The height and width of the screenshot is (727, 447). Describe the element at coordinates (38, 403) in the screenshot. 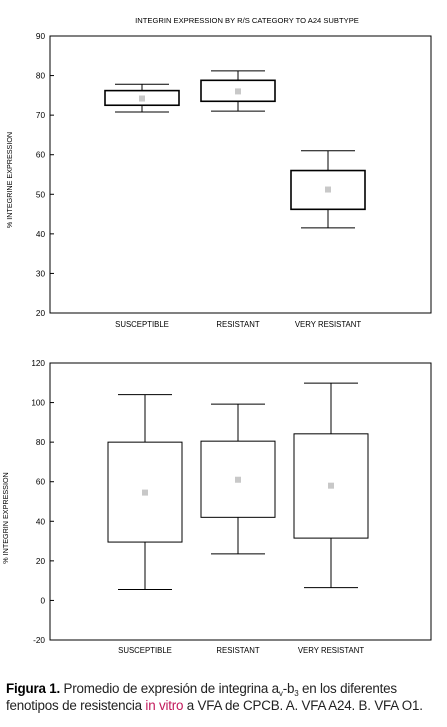

I see `y-tick-label: 100` at that location.